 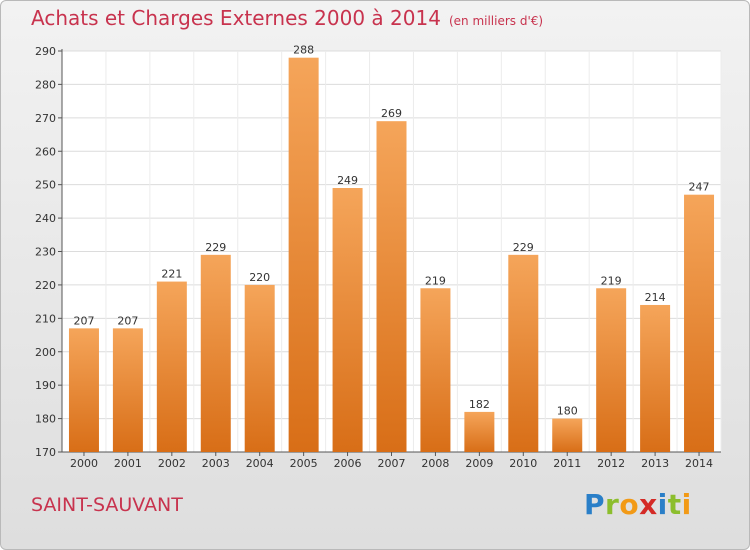 I want to click on x-tick-label: 2011, so click(x=567, y=463).